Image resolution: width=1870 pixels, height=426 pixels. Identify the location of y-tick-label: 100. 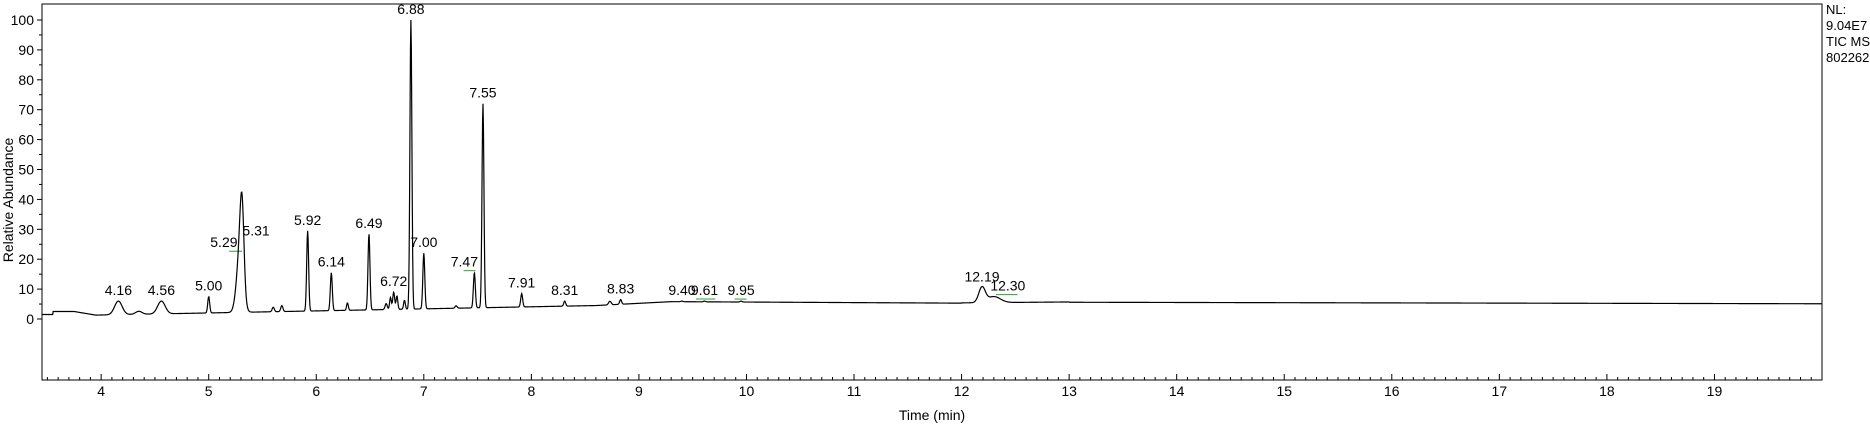
(23, 20).